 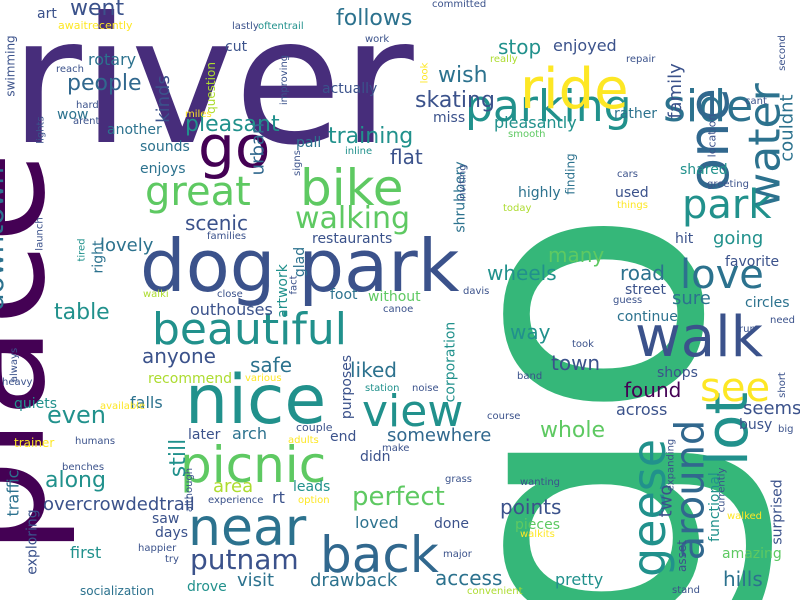 What do you see at coordinates (782, 385) in the screenshot?
I see `word-short: short` at bounding box center [782, 385].